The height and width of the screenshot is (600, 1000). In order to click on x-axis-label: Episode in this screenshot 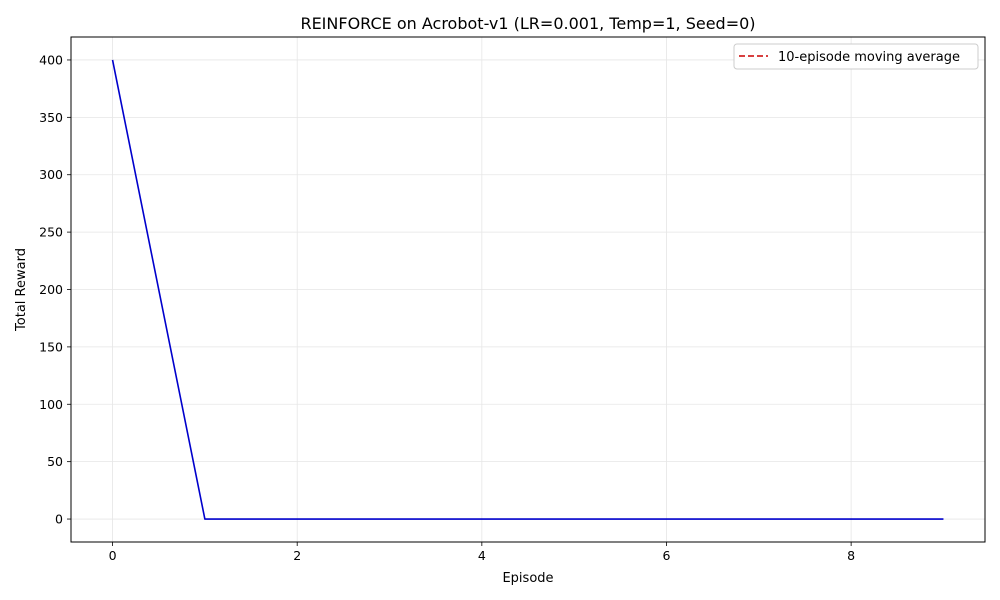, I will do `click(527, 578)`.